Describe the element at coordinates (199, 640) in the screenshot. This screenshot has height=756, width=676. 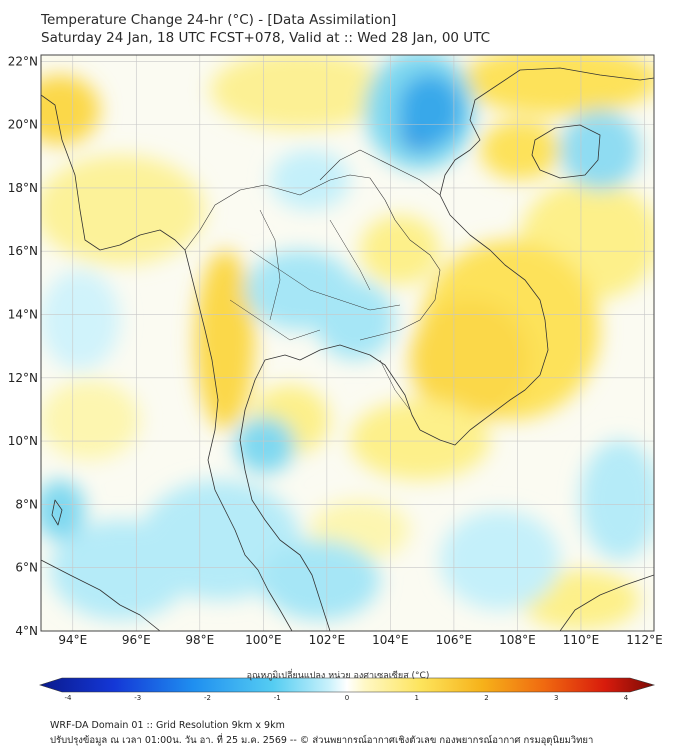
I see `lon-tick-label: 98°E` at that location.